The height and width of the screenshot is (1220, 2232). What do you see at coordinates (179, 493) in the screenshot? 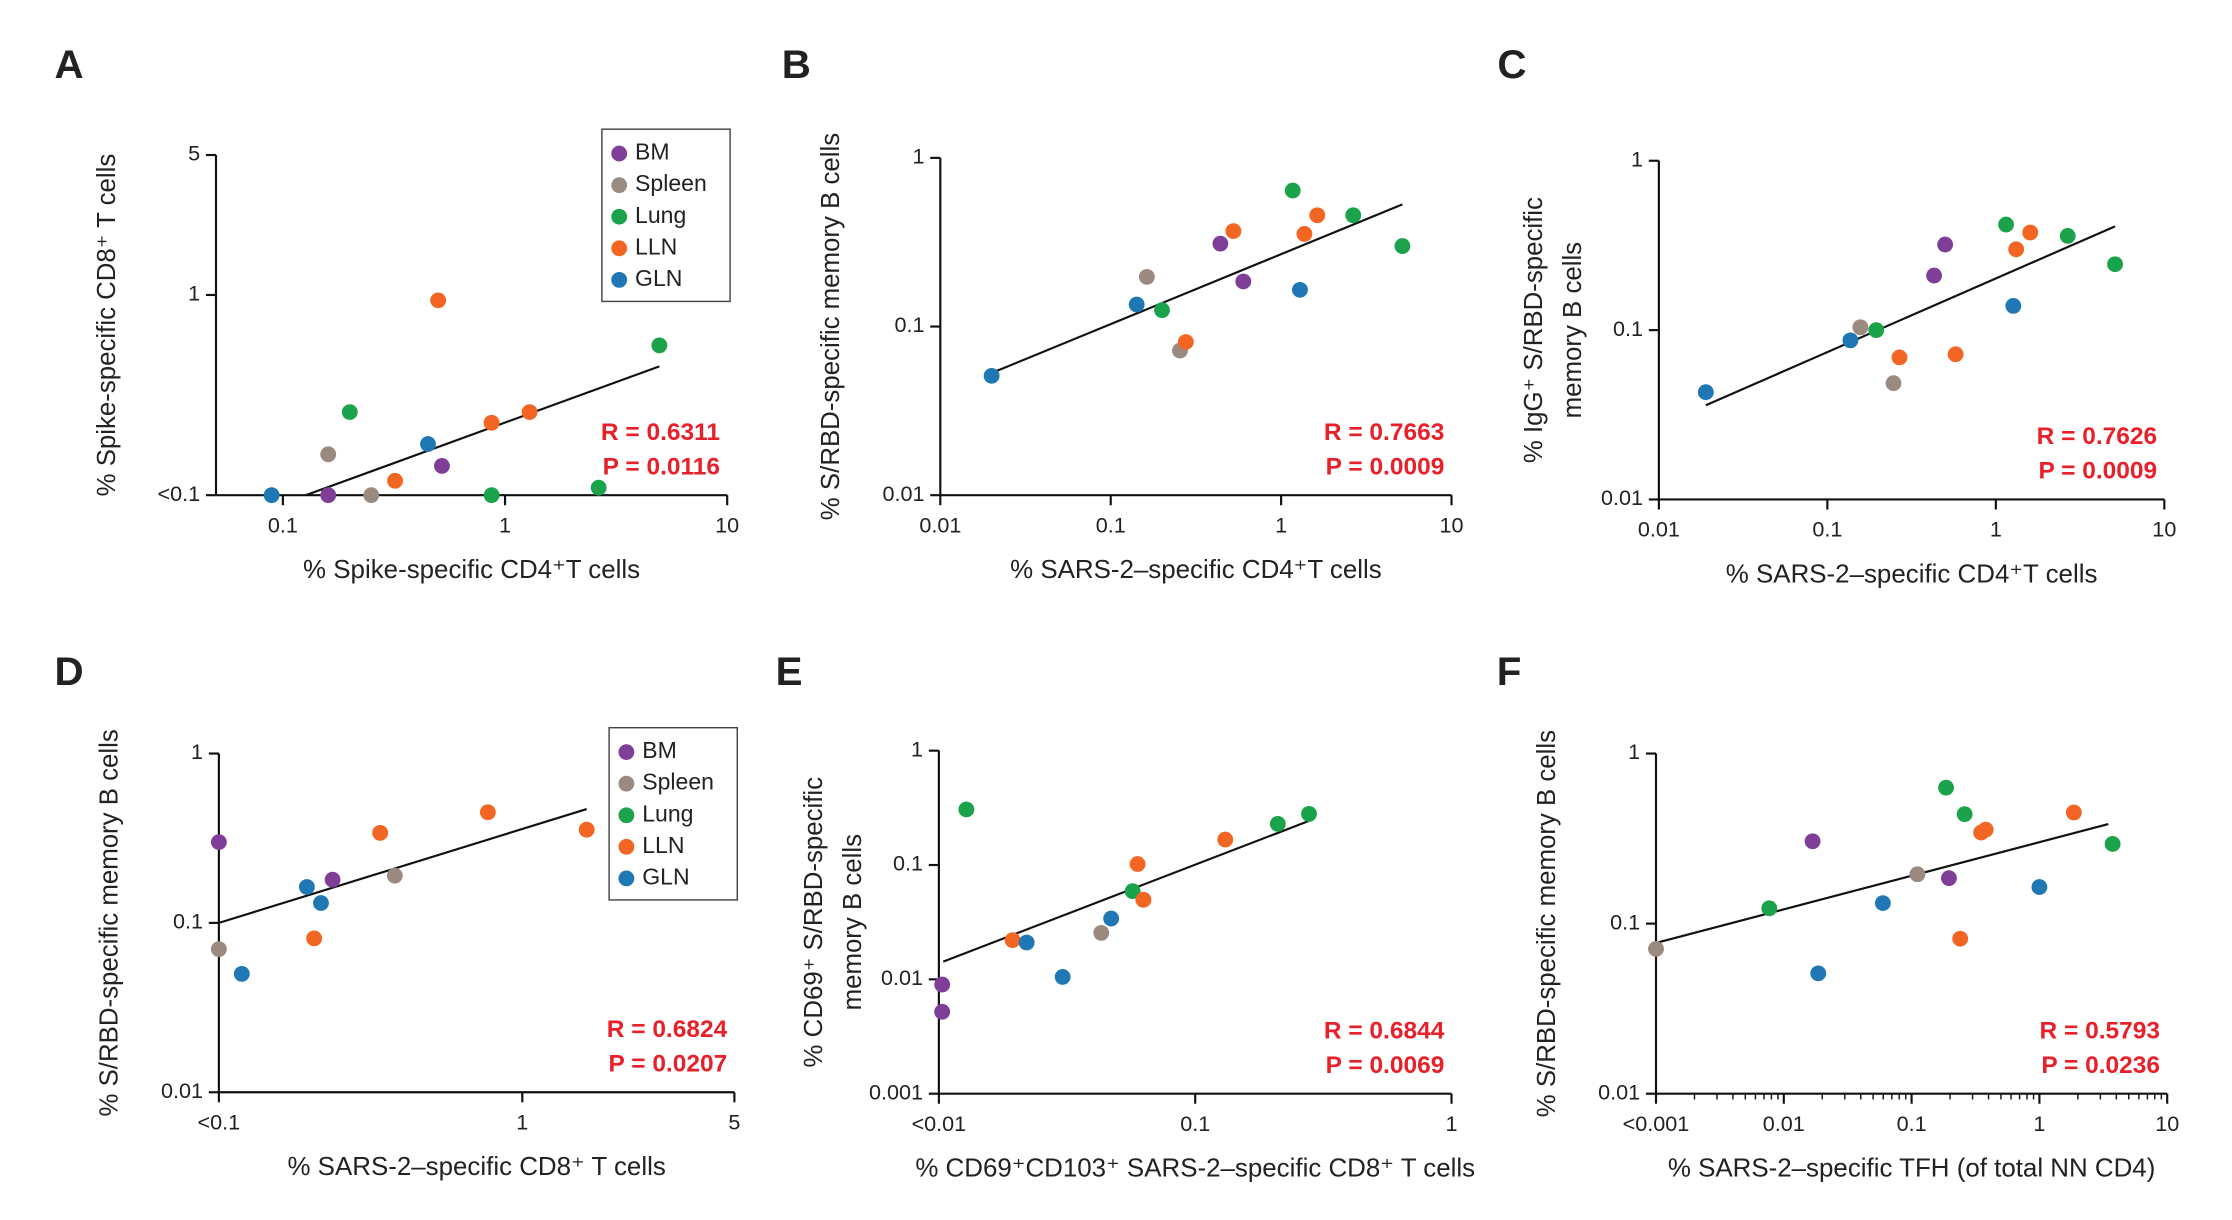
I see `y-tick-label: <0.1` at bounding box center [179, 493].